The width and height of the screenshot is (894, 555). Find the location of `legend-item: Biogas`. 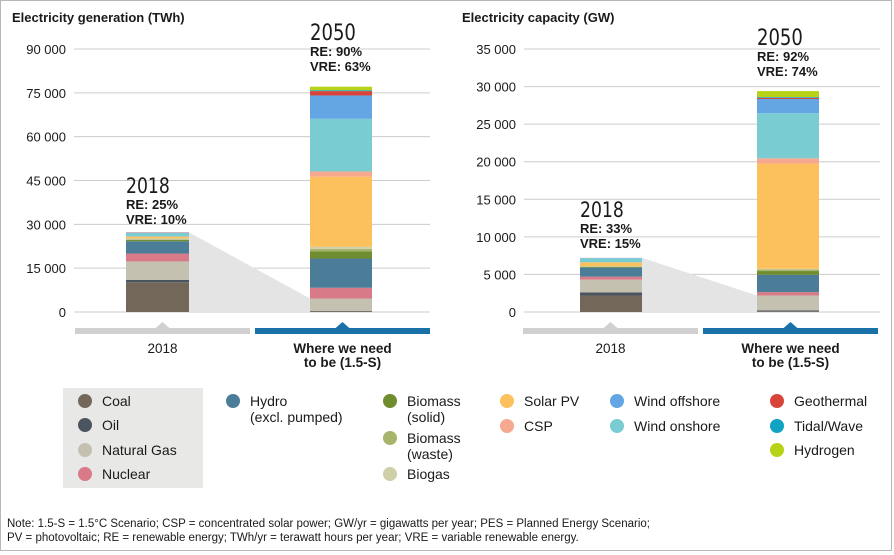

legend-item: Biogas is located at coordinates (416, 474).